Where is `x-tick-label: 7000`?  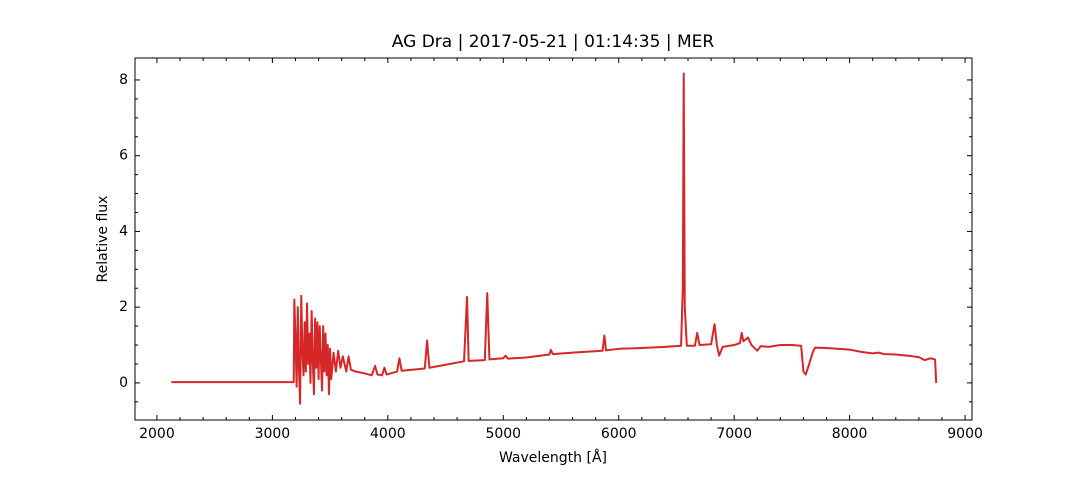 x-tick-label: 7000 is located at coordinates (734, 434).